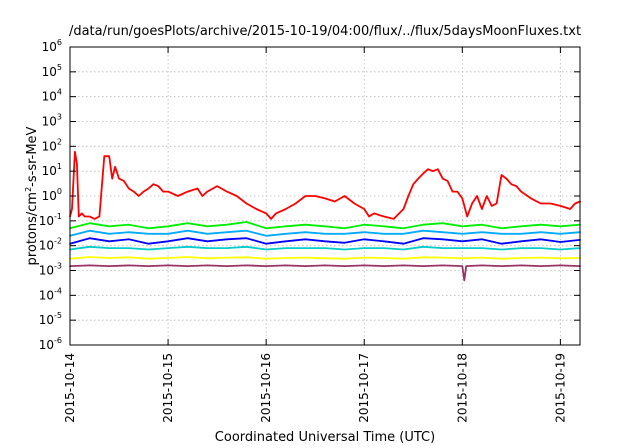 This screenshot has width=640, height=448. Describe the element at coordinates (32, 195) in the screenshot. I see `y-axis-label: protons/cm2-s-sr-MeV` at that location.